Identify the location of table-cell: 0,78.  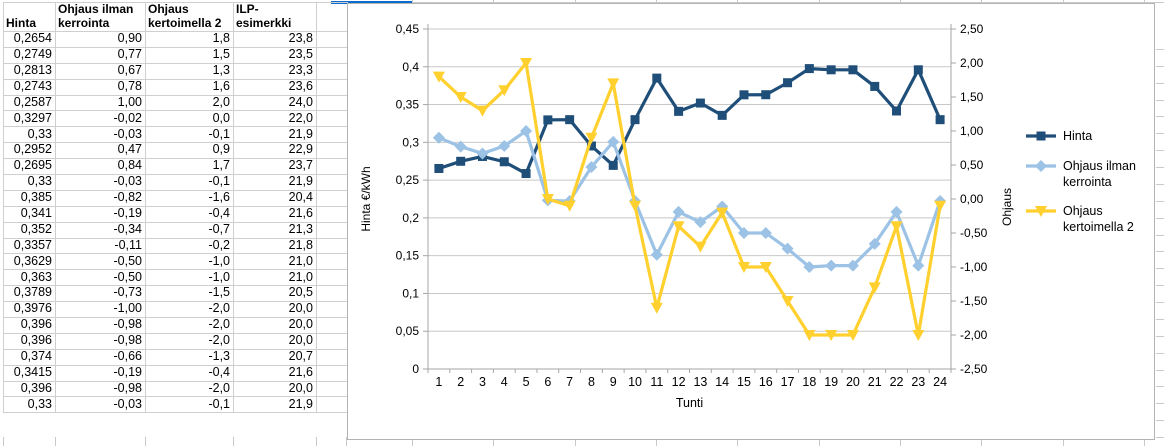
(100, 87).